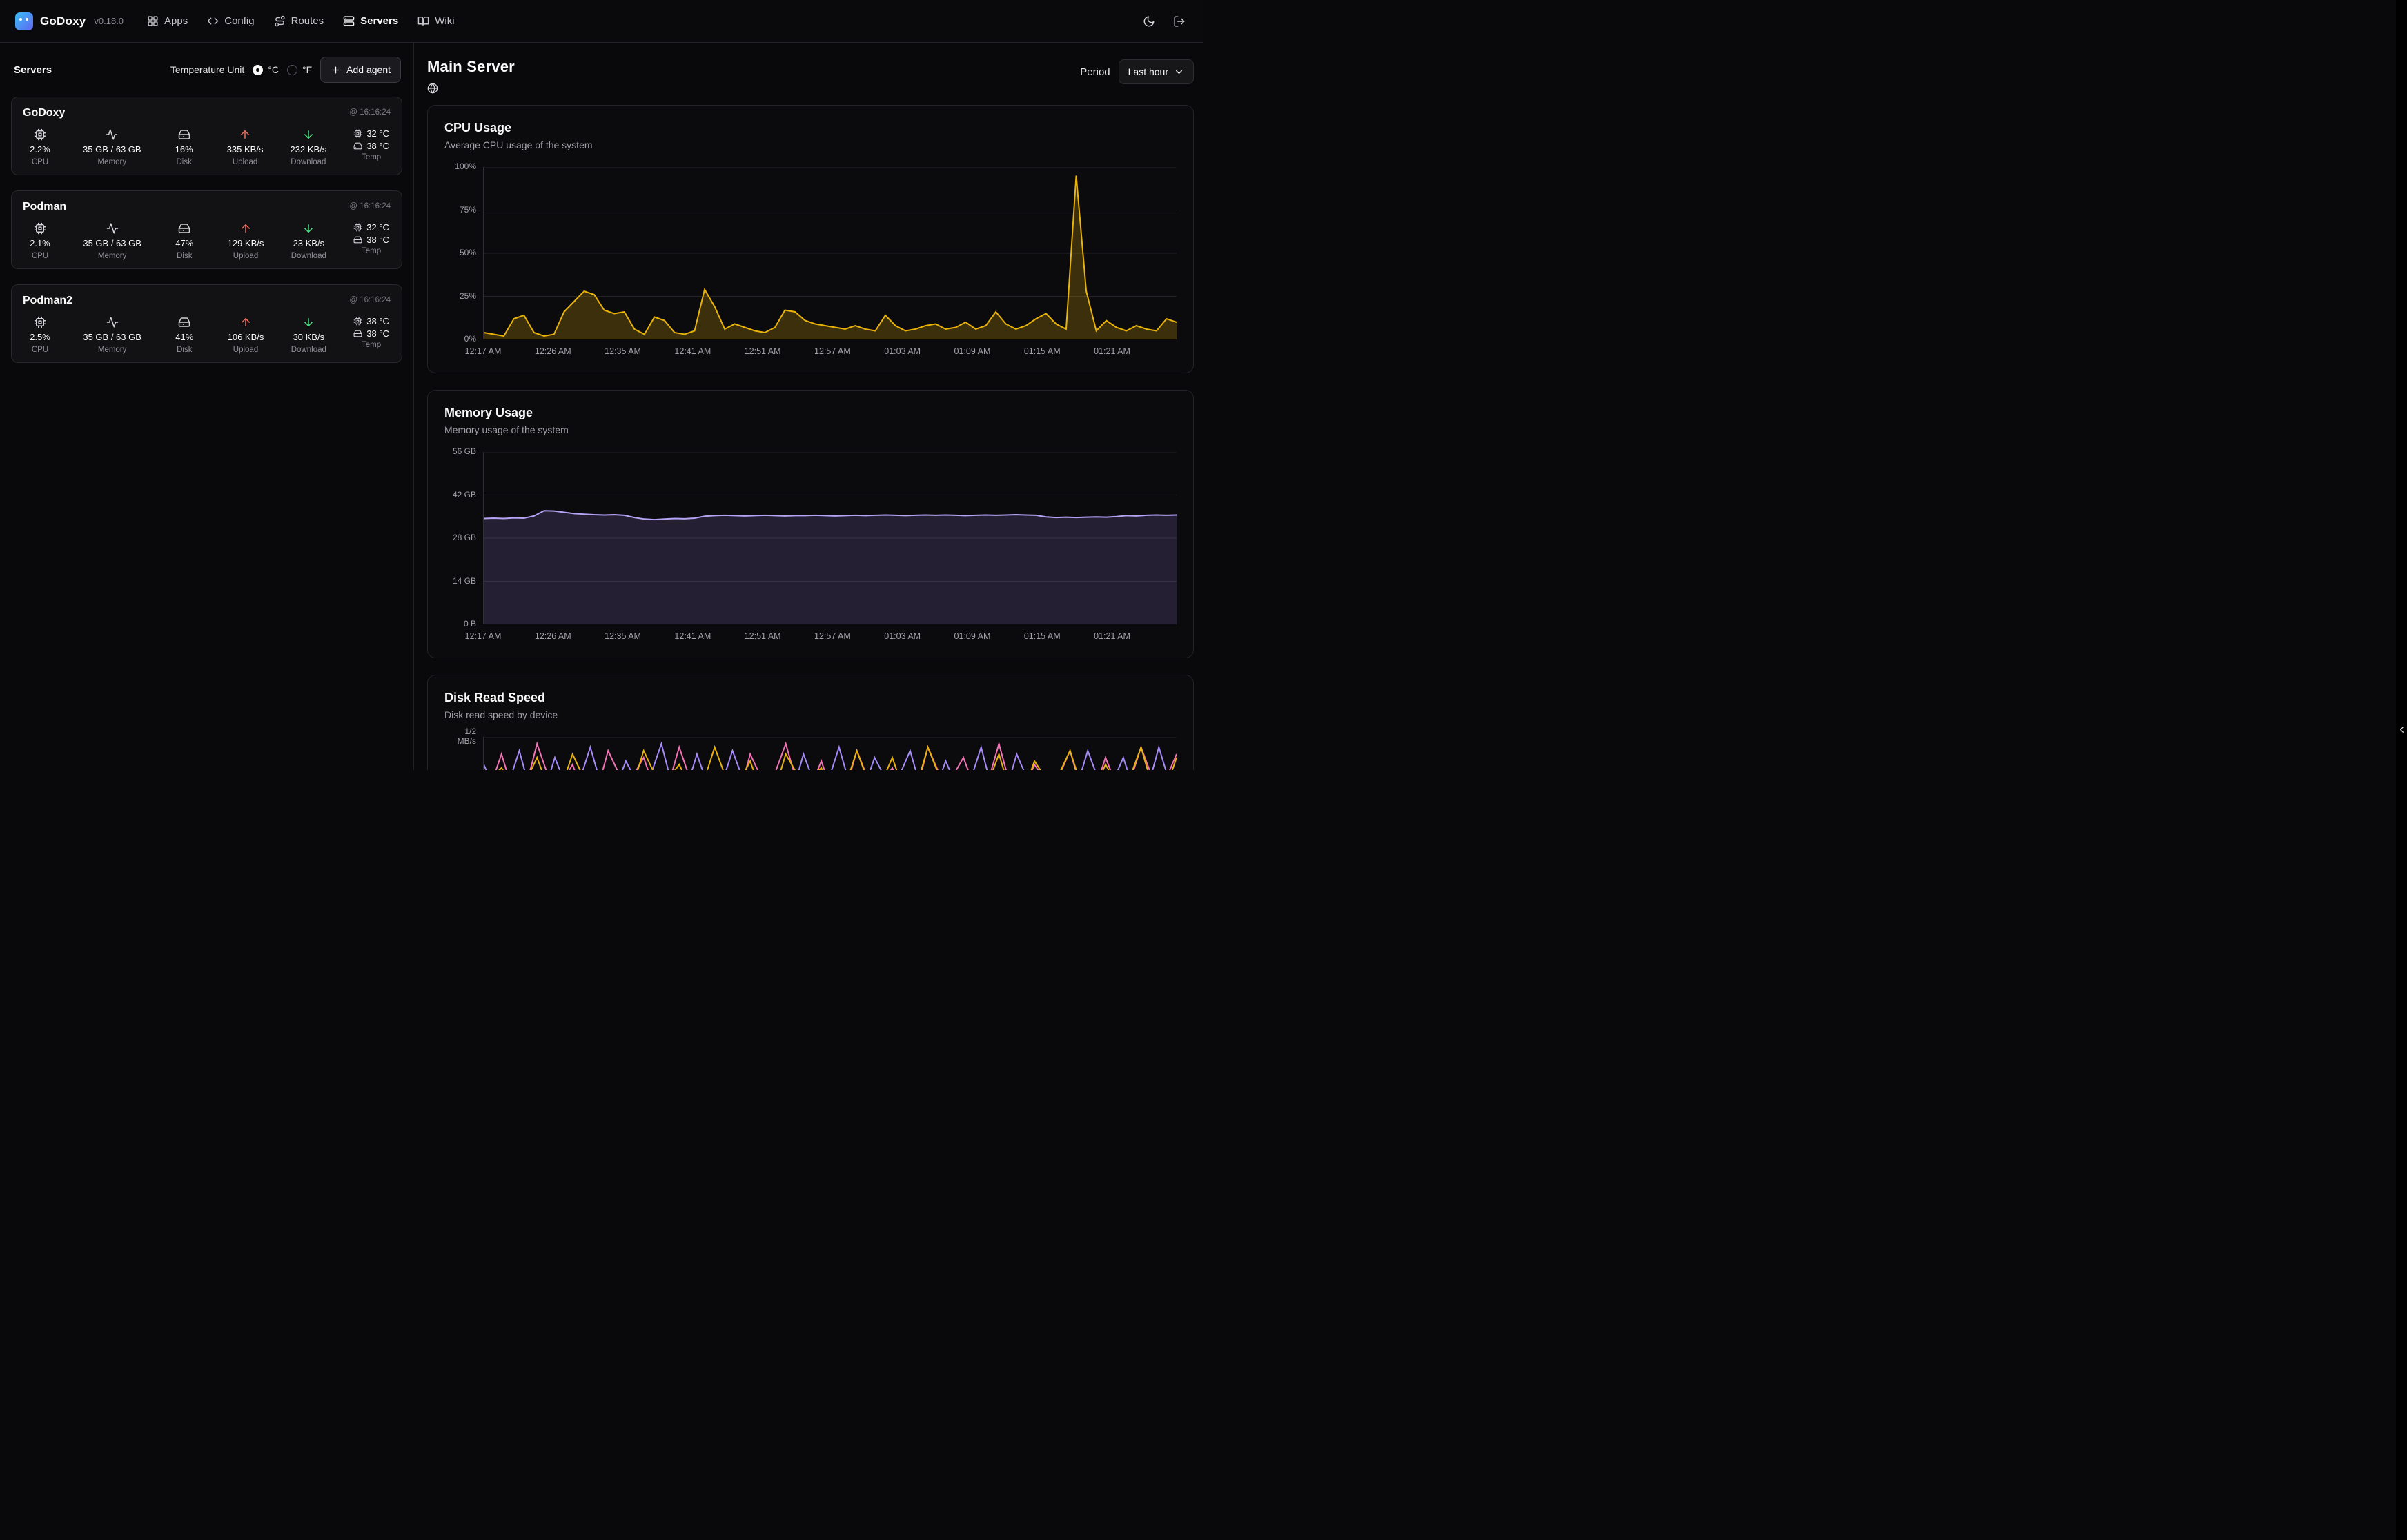 Image resolution: width=2407 pixels, height=1540 pixels. What do you see at coordinates (273, 69) in the screenshot?
I see `celsius-label: °C` at bounding box center [273, 69].